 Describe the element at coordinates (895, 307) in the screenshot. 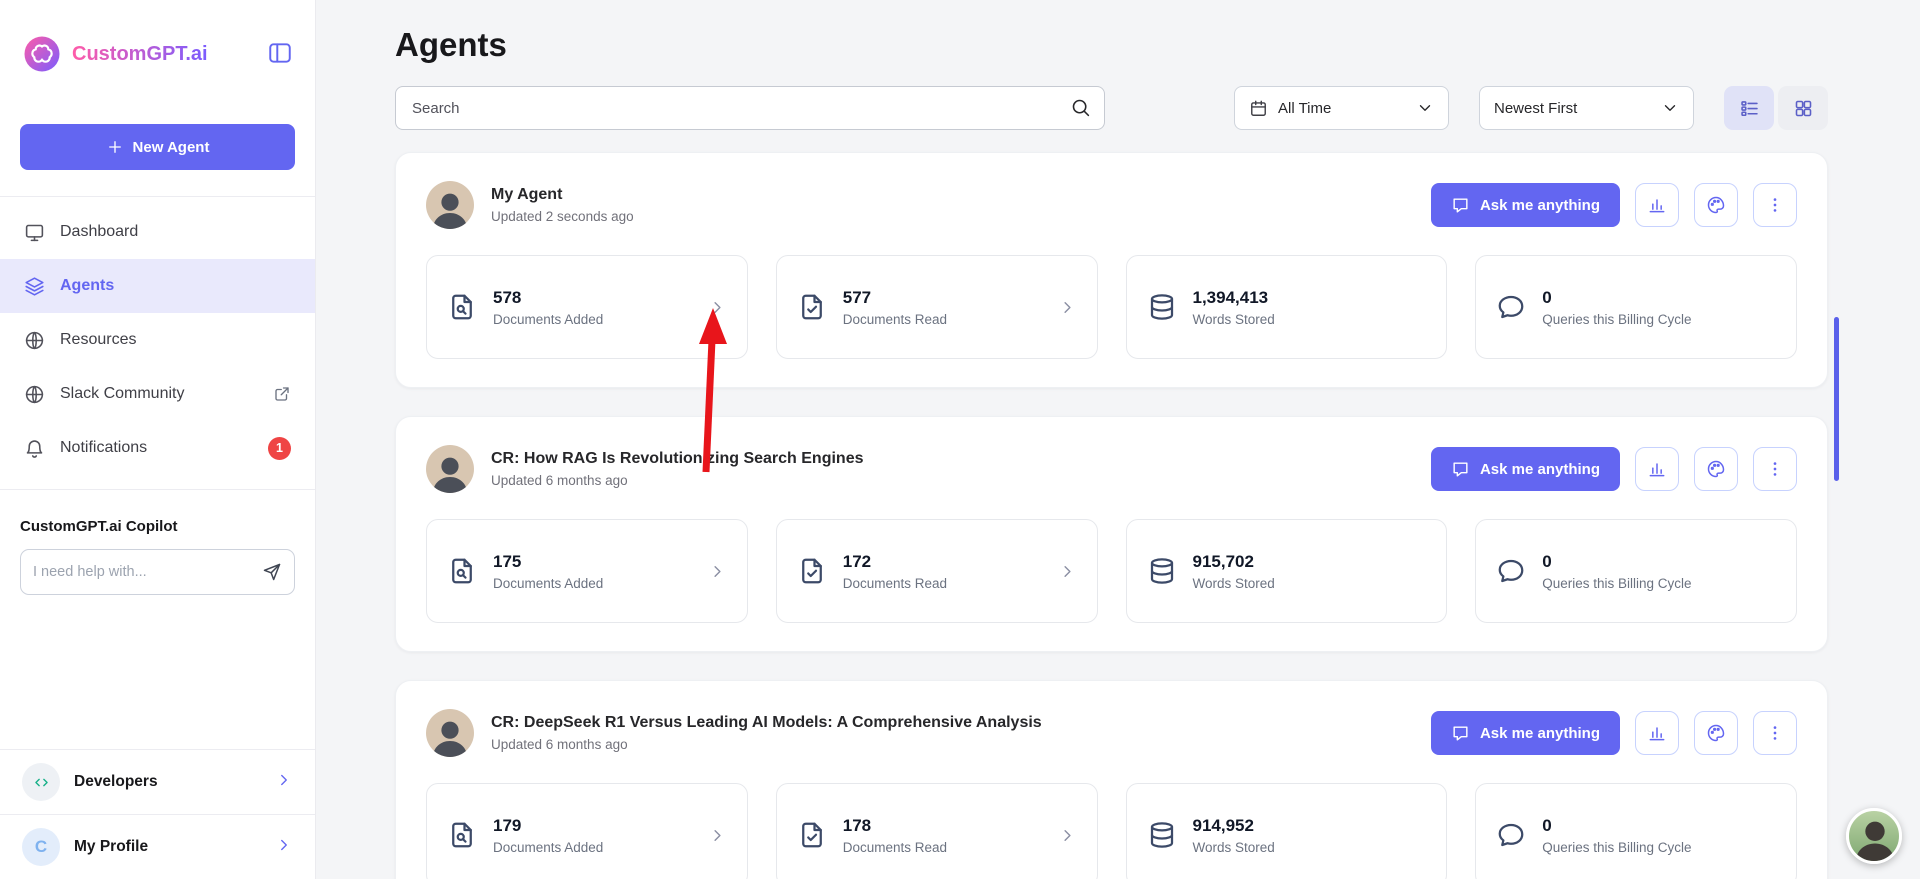

I see `stat-text: 577 Documents Read` at that location.